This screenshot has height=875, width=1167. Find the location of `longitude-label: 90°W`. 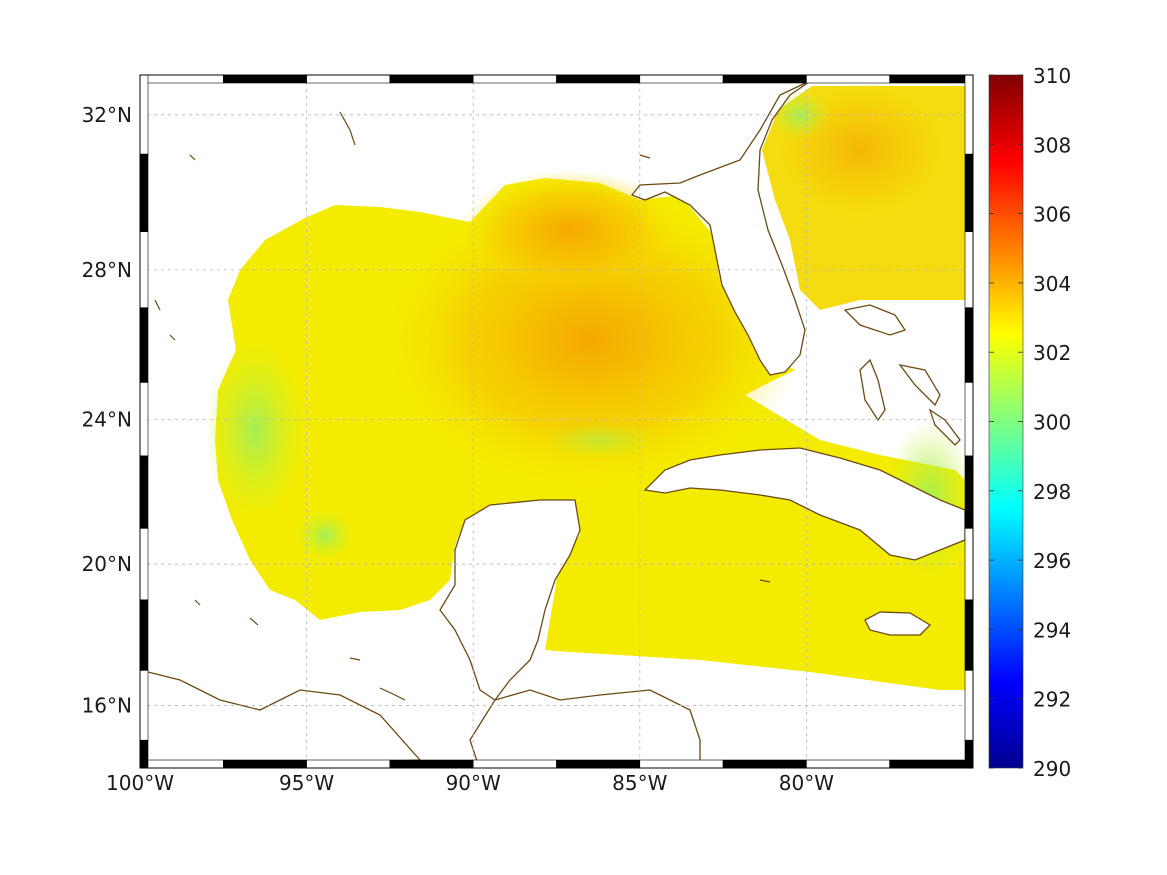

longitude-label: 90°W is located at coordinates (473, 783).